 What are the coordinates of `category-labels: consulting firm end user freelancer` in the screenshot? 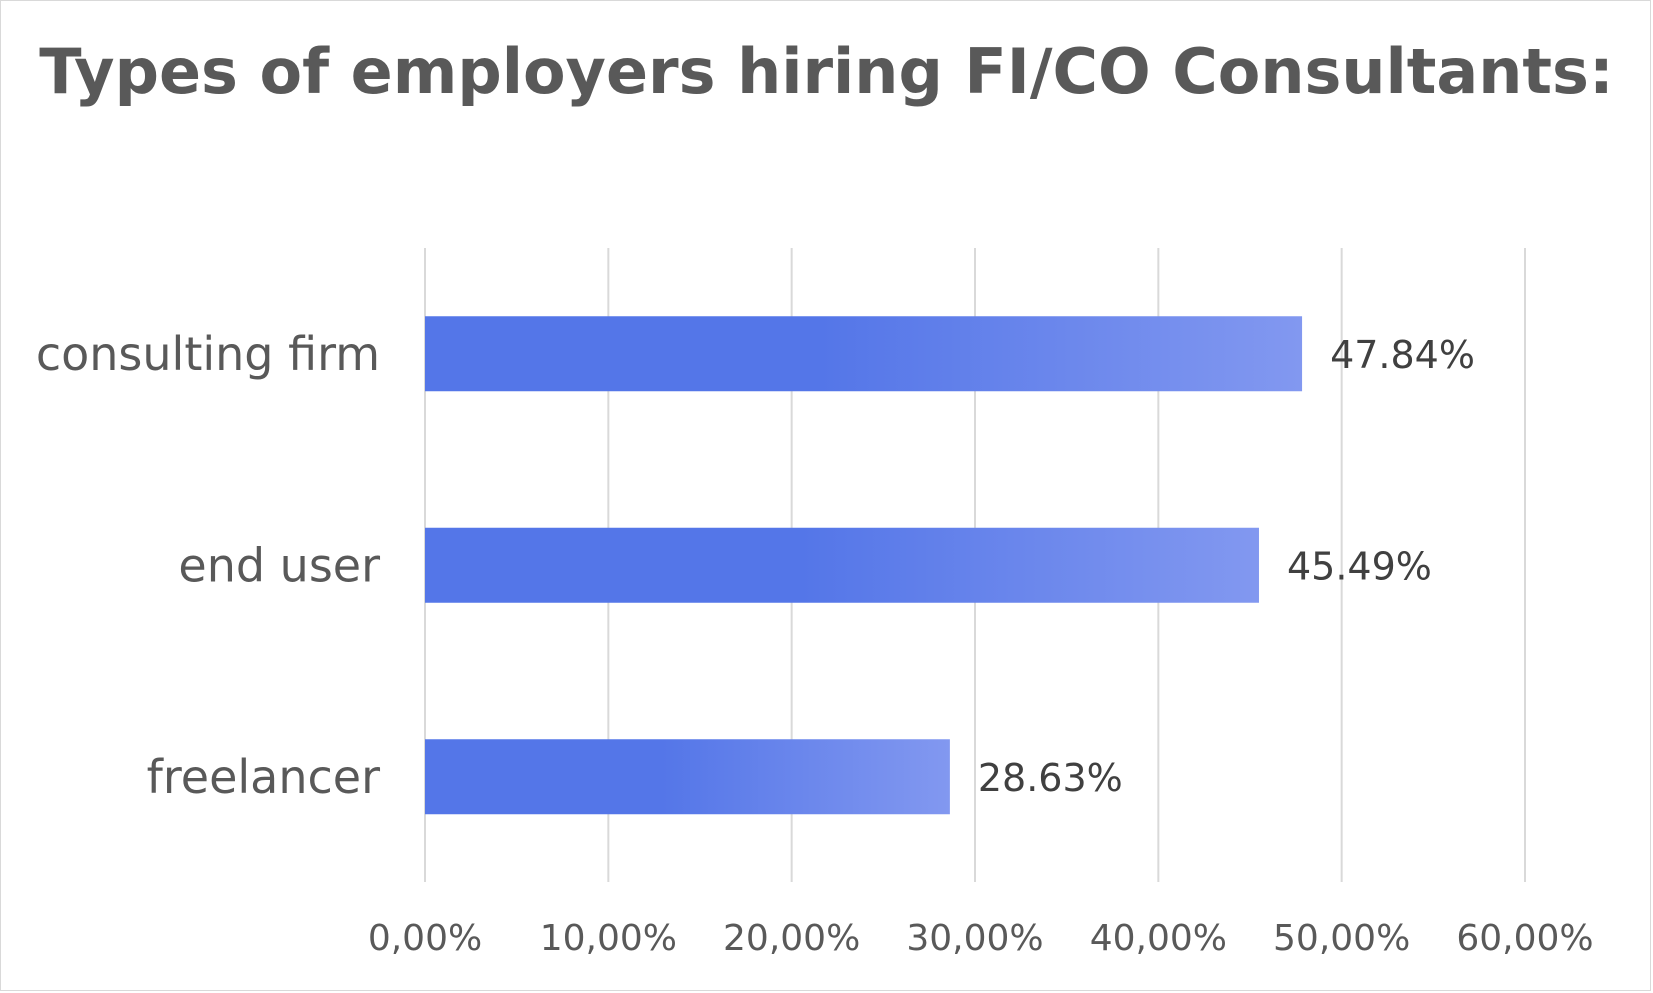 It's located at (208, 565).